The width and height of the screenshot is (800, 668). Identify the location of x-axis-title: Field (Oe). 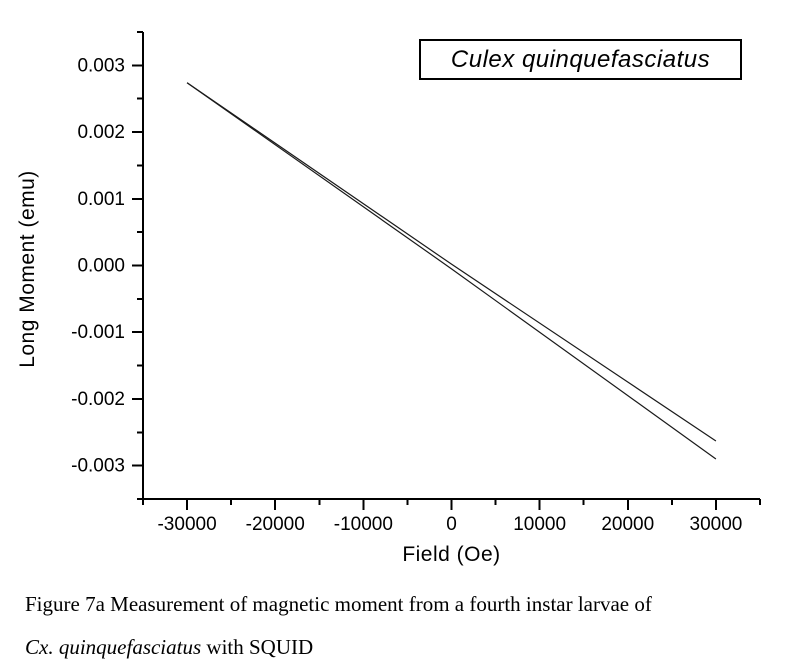
(451, 554).